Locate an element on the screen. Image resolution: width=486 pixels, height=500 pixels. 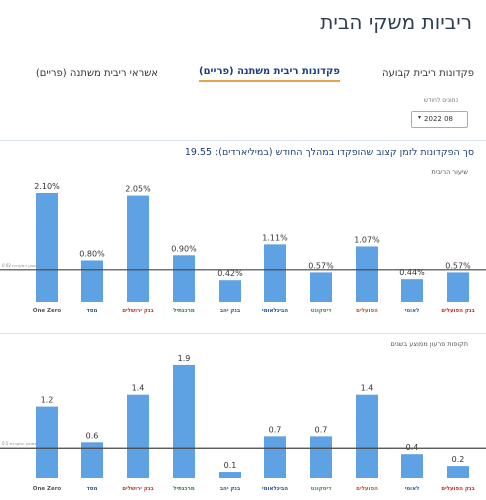
tab-fixed-deposits: פקדונות ריבית קבועה is located at coordinates (427, 73).